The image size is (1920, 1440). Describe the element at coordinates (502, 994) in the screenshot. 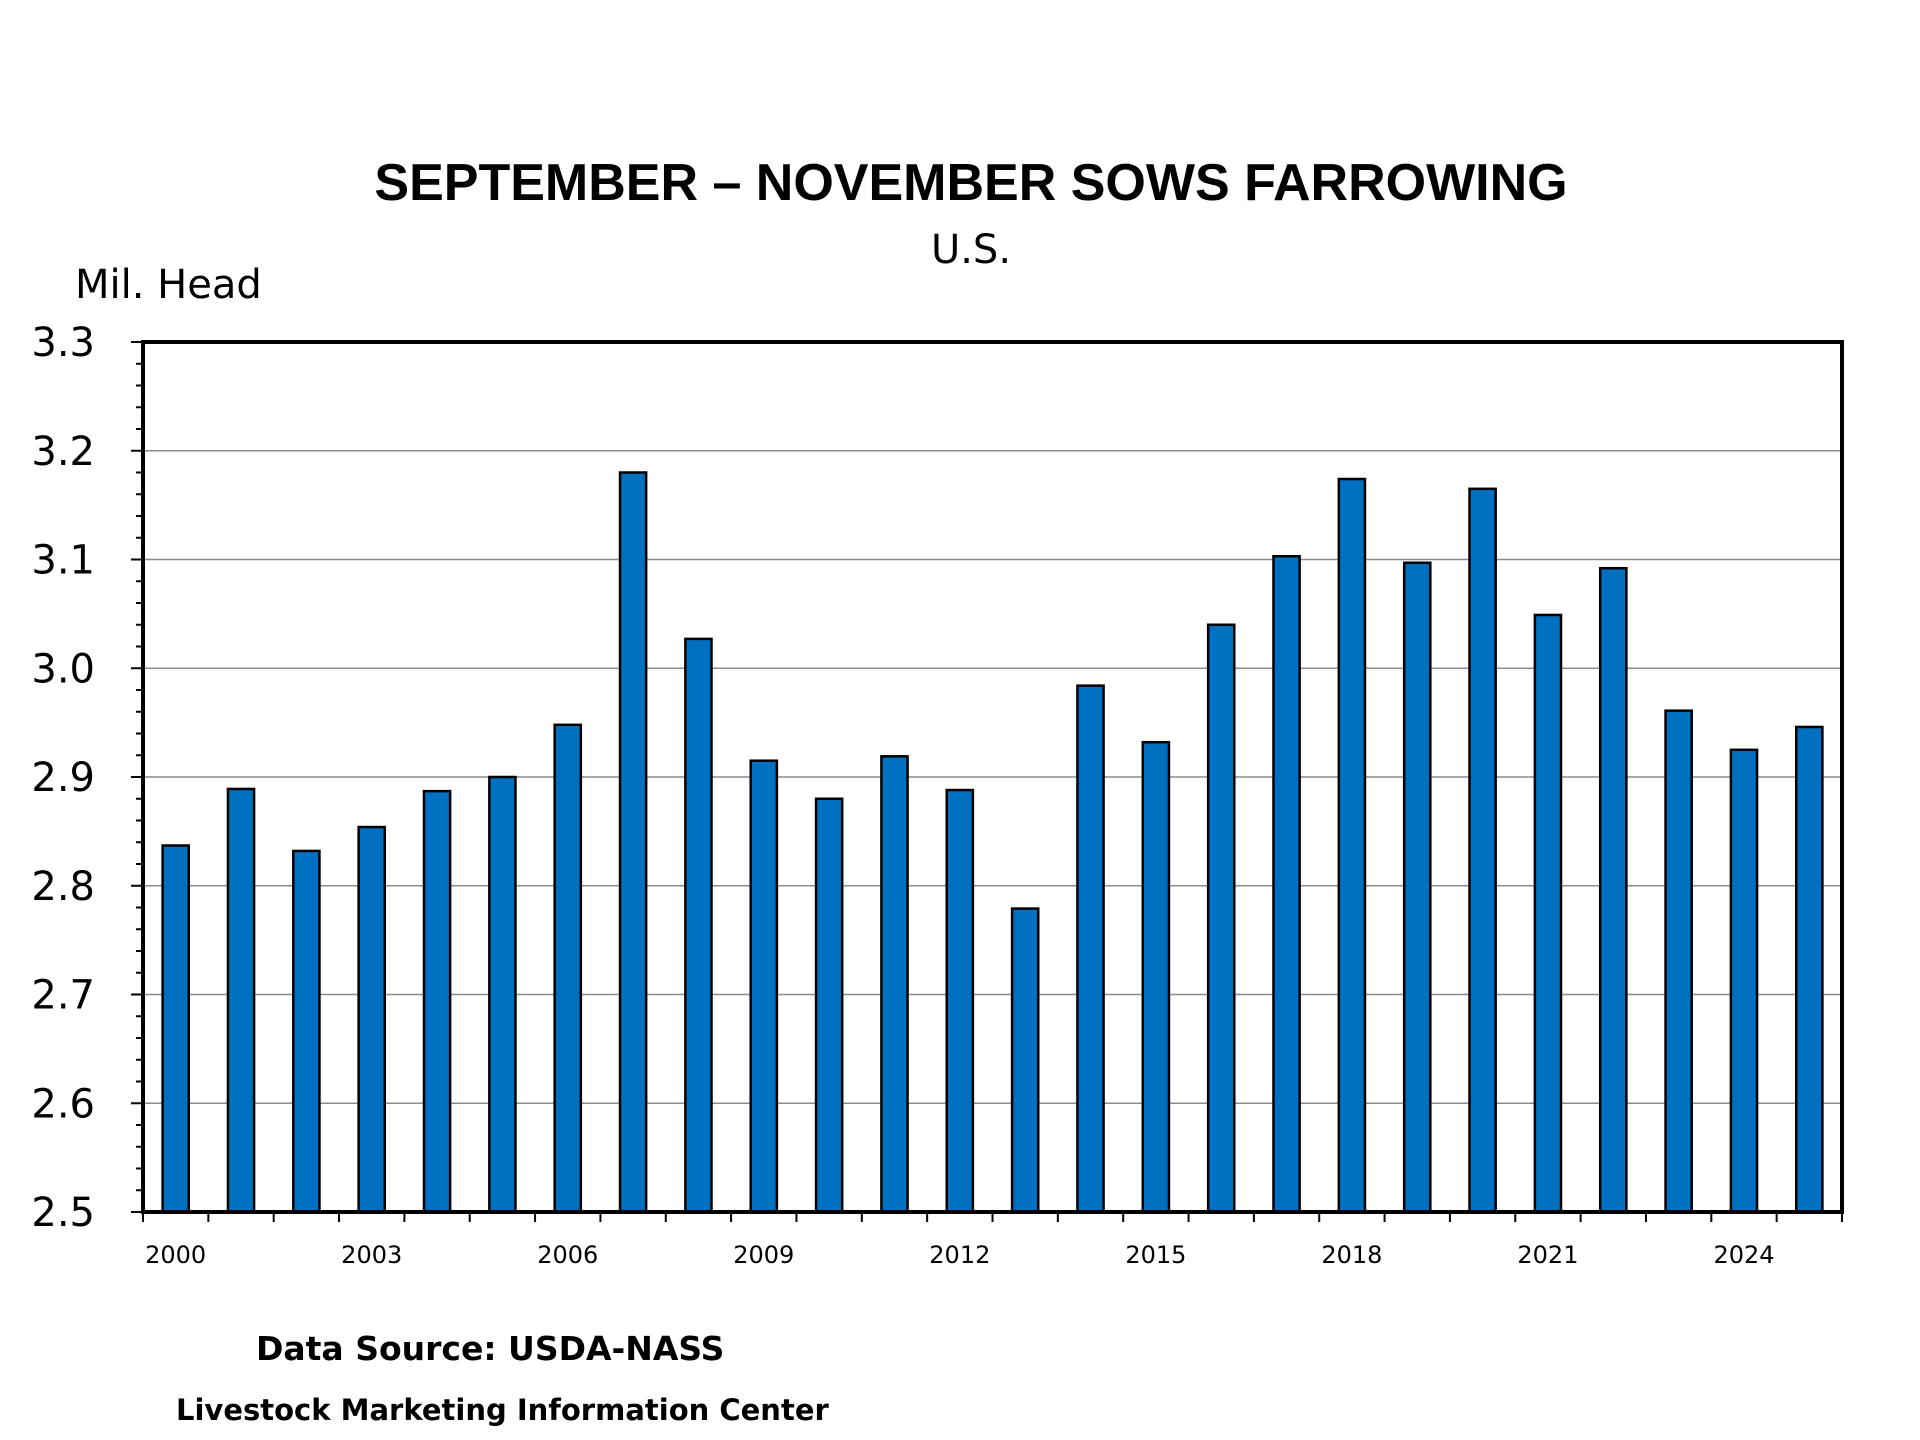

I see `bar-2005` at that location.